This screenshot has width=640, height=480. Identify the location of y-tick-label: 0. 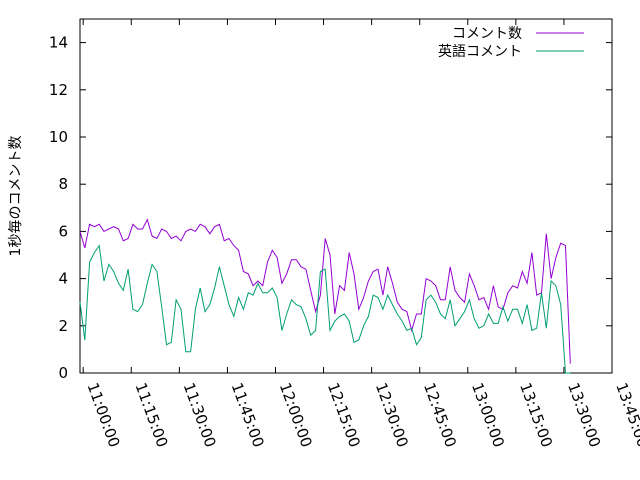
(63, 373).